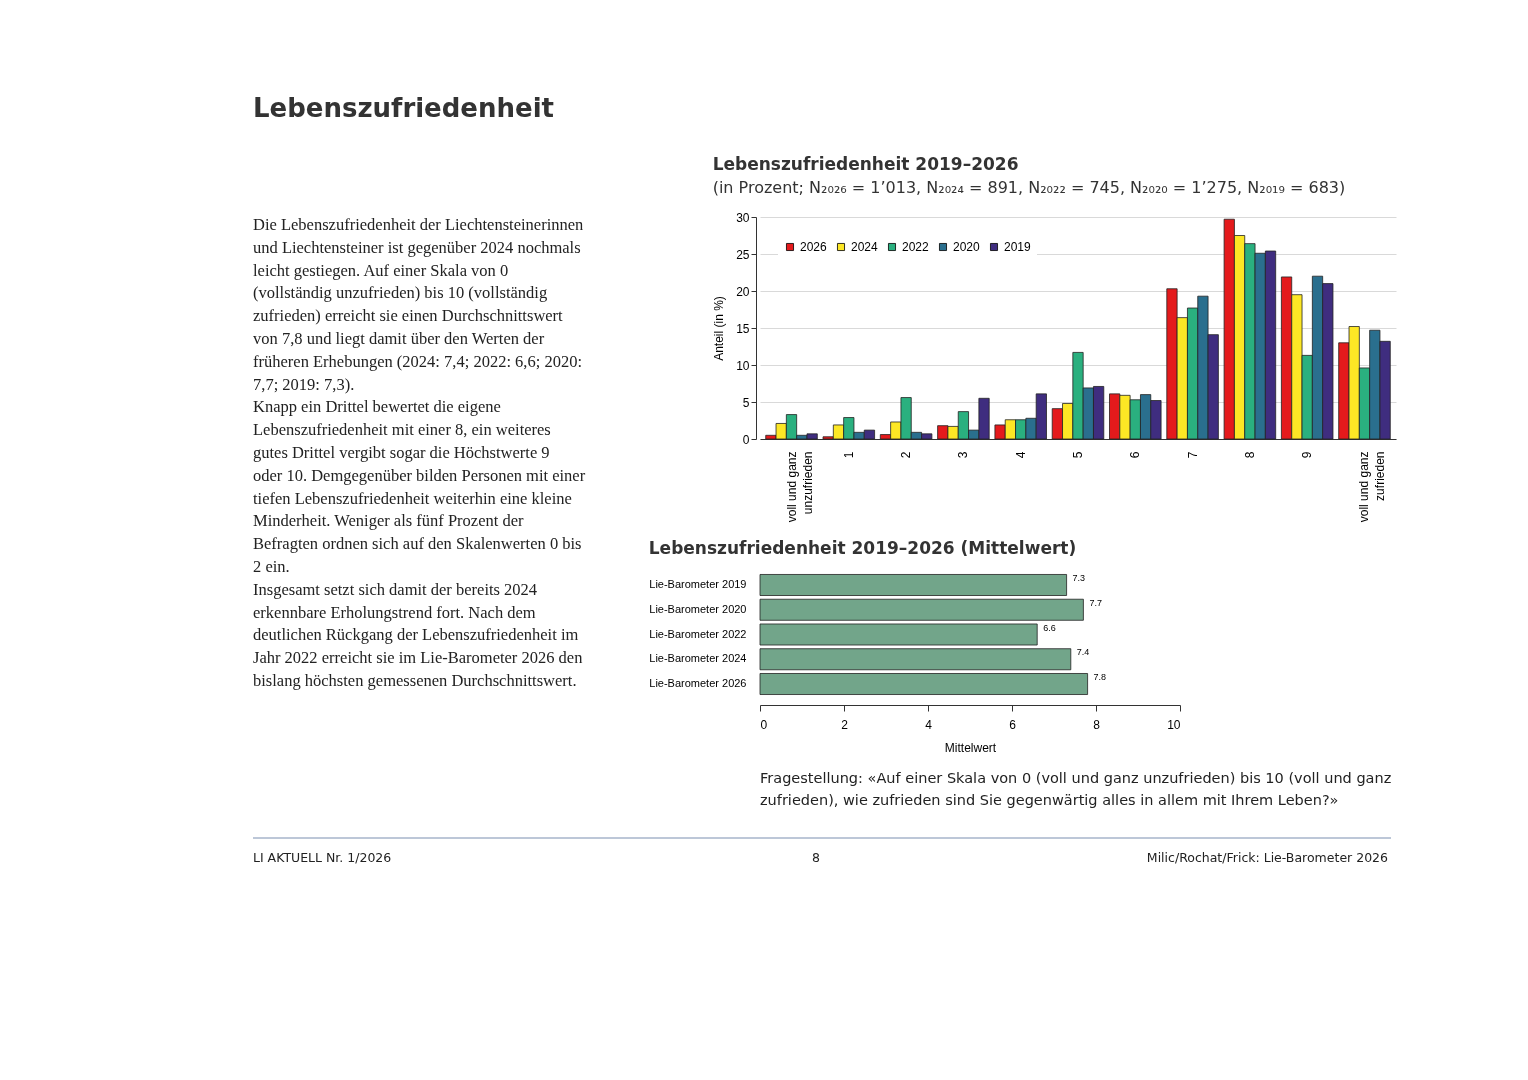 This screenshot has height=1080, width=1528. What do you see at coordinates (865, 247) in the screenshot?
I see `legend-label: 2024` at bounding box center [865, 247].